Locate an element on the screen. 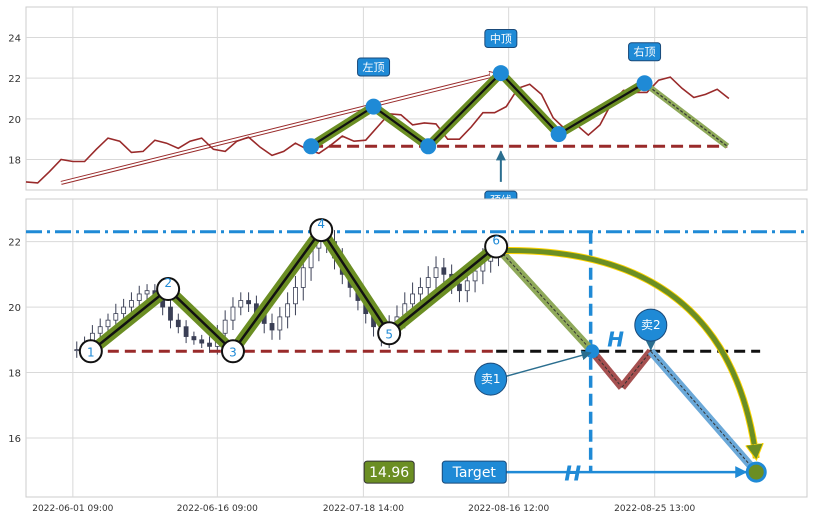 The image size is (813, 520). target-label: Target is located at coordinates (474, 472).